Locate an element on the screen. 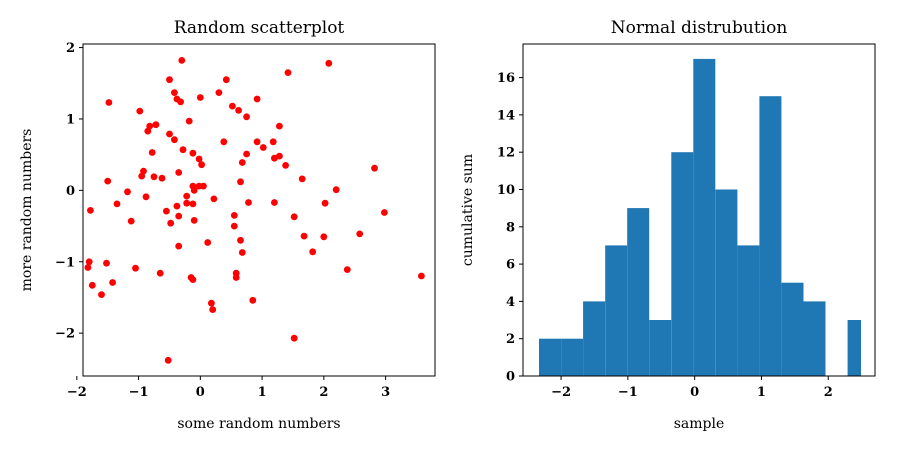 The image size is (900, 450). histogram-y-ticks: 0 2 4 6 8 10 12 14 16 is located at coordinates (510, 228).